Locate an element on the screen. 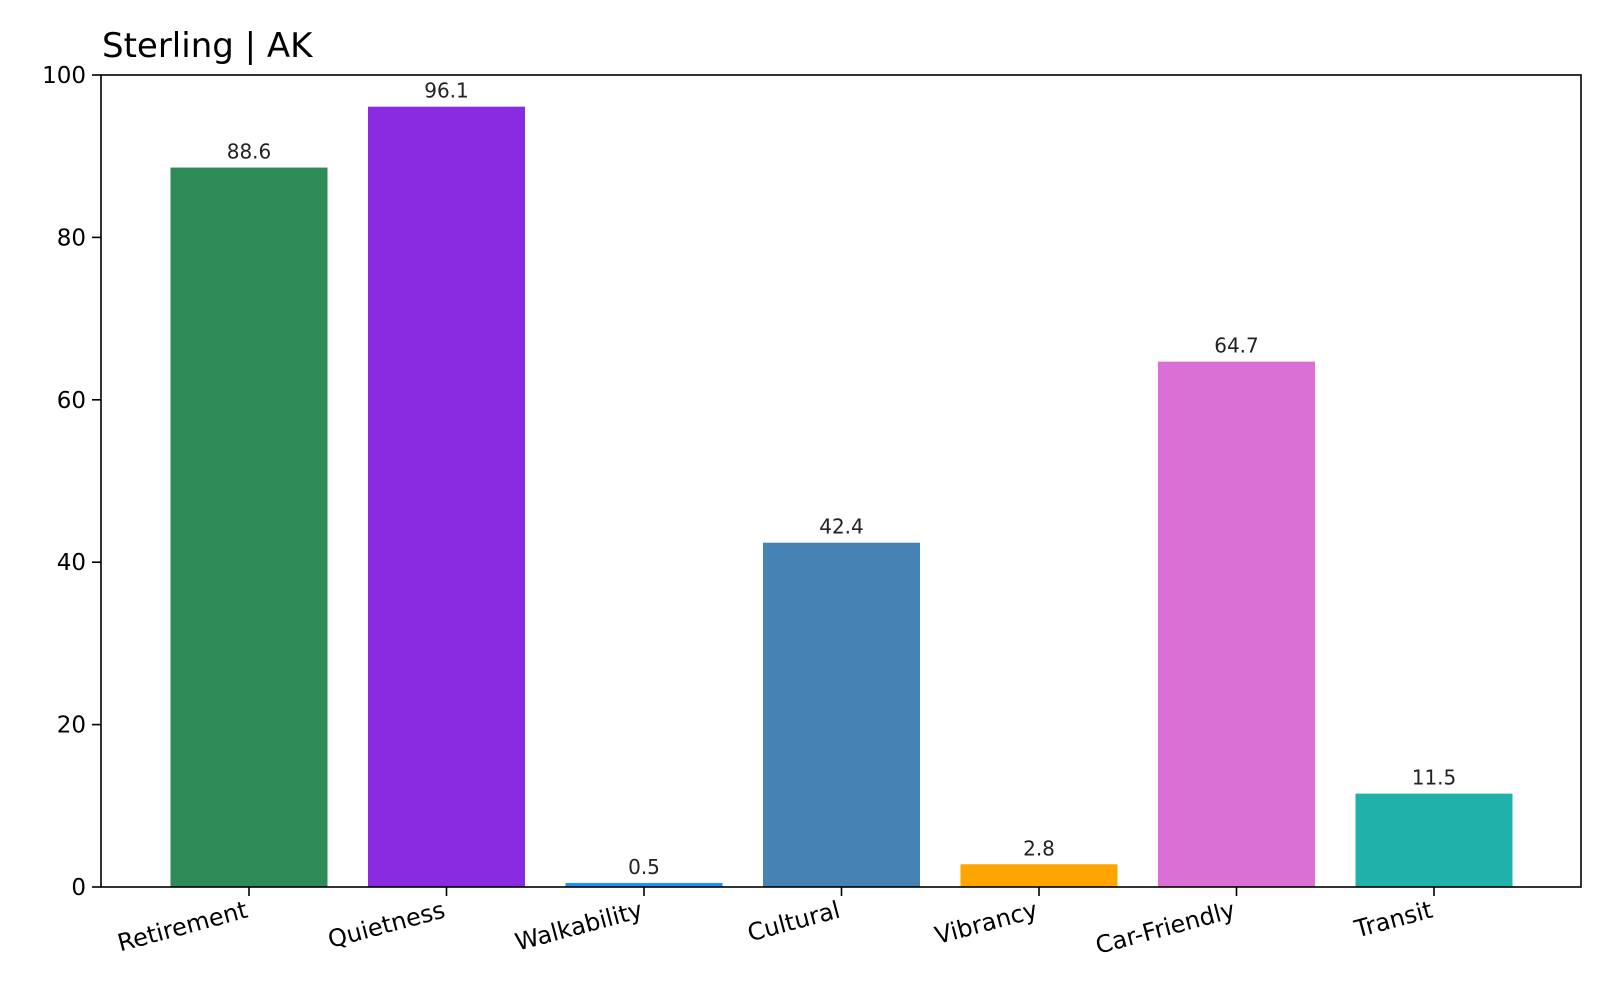 Image resolution: width=1600 pixels, height=1000 pixels. y-axis: 0 20 40 60 80 100 is located at coordinates (71, 482).